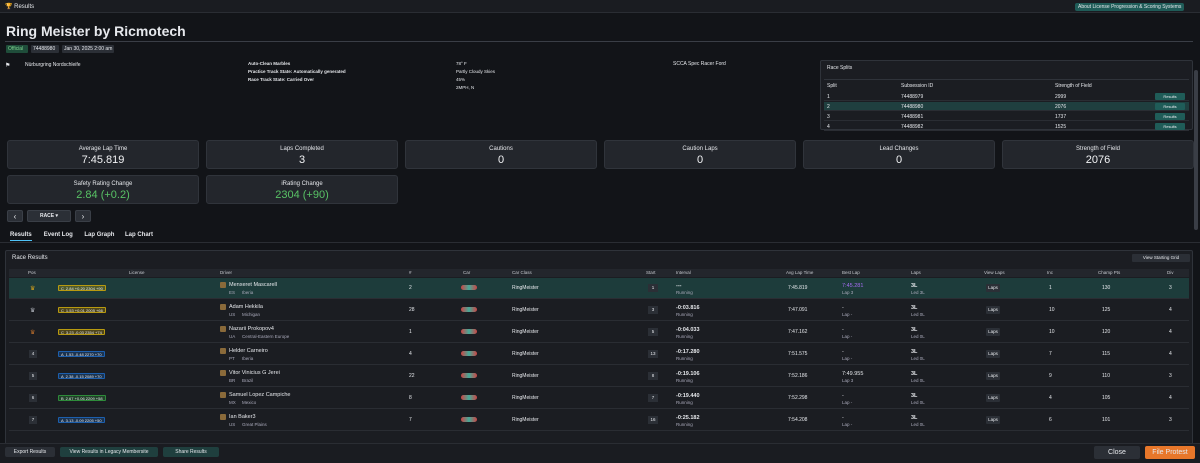  I want to click on license-text: 3.13 -0.09 2205 +50, so click(83, 420).